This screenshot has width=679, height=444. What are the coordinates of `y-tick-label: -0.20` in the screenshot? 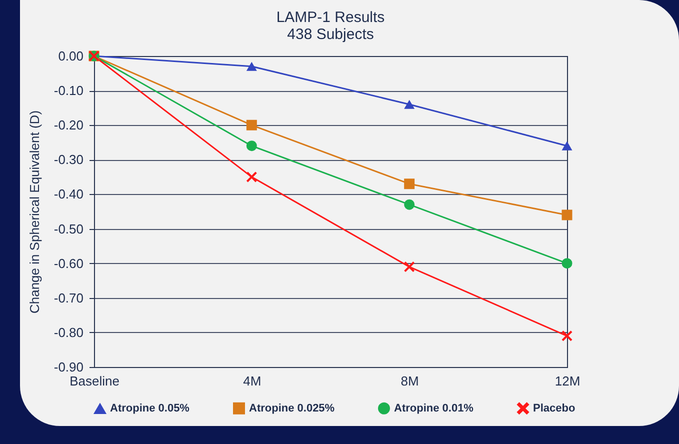 It's located at (69, 125).